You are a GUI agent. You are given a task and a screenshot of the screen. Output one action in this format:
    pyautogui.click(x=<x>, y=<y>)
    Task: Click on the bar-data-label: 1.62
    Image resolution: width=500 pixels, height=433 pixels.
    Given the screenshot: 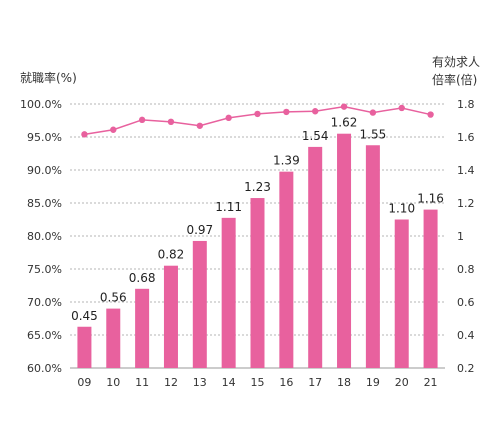 What is the action you would take?
    pyautogui.click(x=344, y=123)
    